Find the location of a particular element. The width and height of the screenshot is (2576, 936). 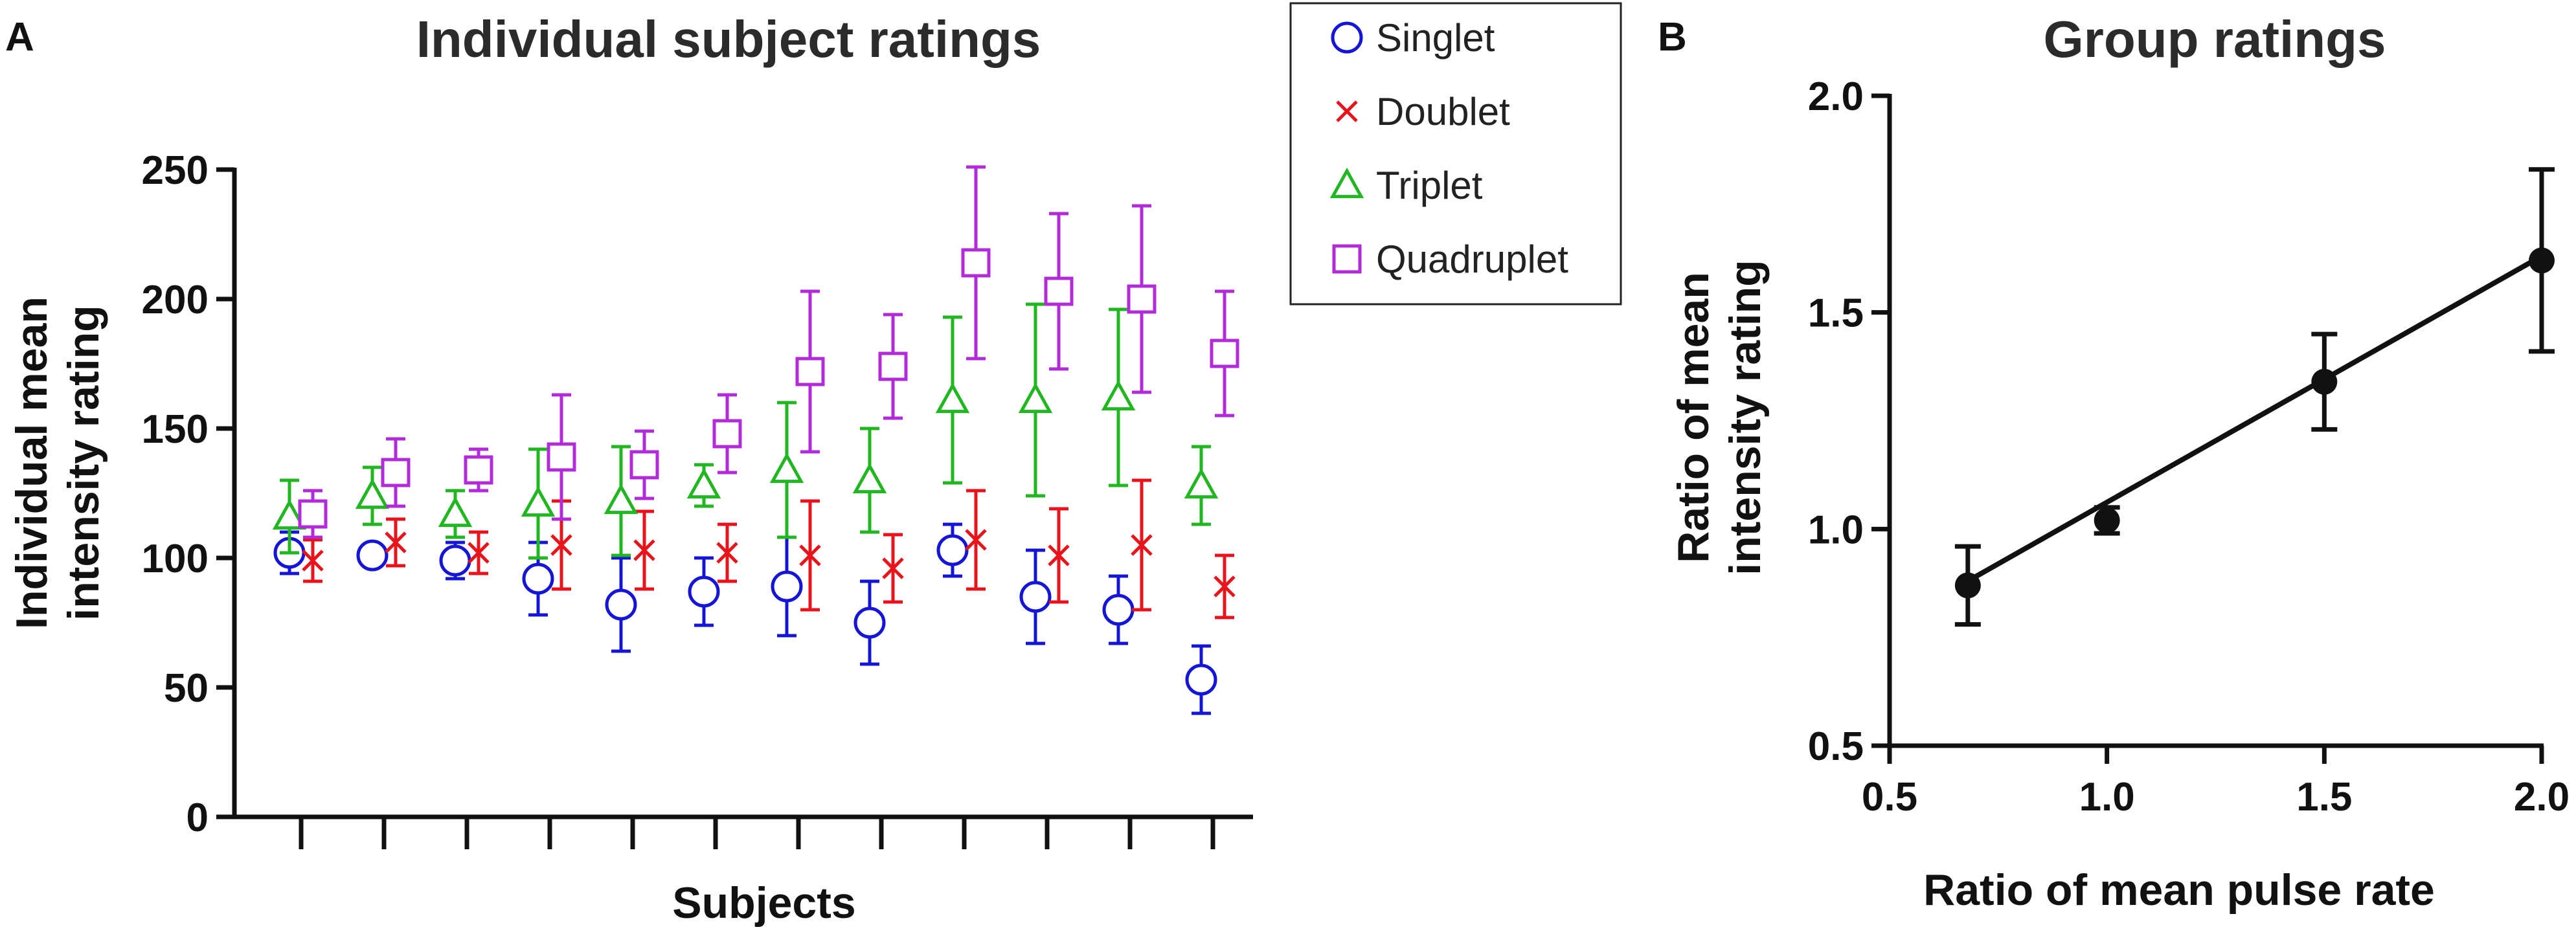

panel-b-x-tick-label: 1.0 is located at coordinates (2107, 797).